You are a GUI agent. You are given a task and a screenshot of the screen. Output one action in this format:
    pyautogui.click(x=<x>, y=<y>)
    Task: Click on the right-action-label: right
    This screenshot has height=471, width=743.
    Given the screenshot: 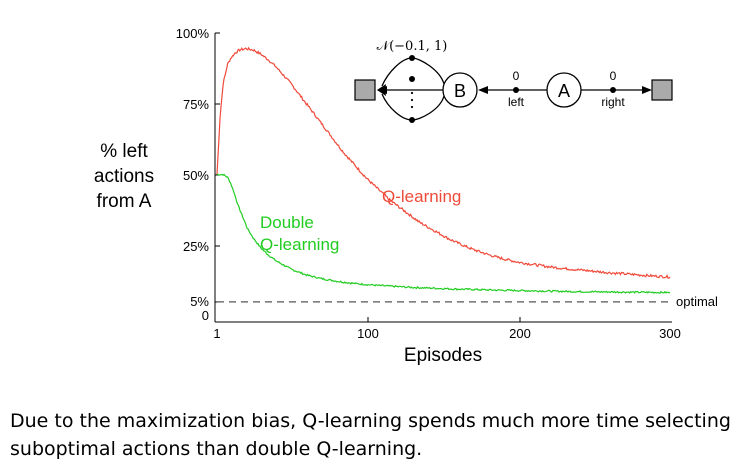 What is the action you would take?
    pyautogui.click(x=613, y=102)
    